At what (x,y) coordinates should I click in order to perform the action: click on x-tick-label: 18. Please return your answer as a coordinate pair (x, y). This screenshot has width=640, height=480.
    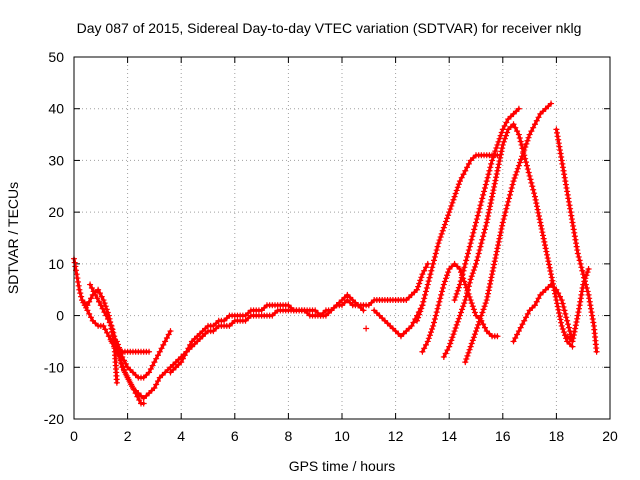
    Looking at the image, I should click on (557, 436).